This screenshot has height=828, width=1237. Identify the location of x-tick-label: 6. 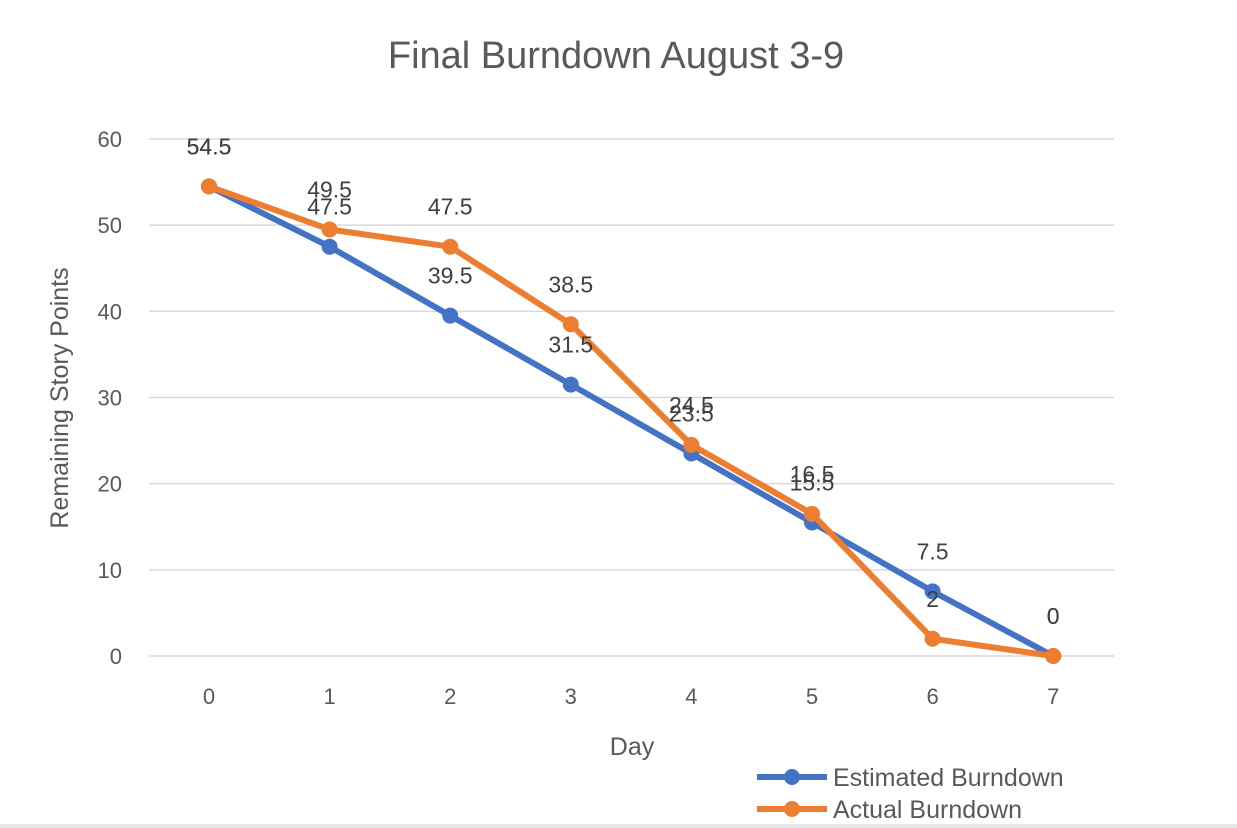
(932, 696).